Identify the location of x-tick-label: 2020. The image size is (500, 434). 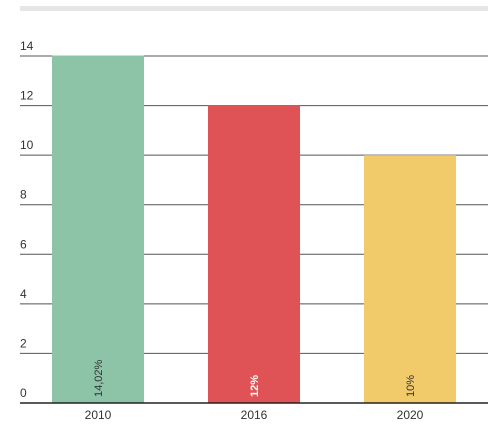
(410, 415).